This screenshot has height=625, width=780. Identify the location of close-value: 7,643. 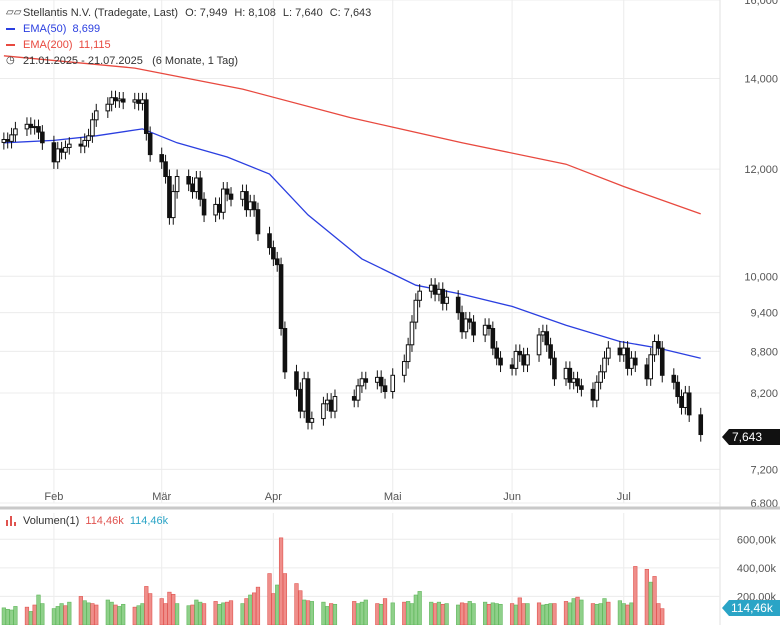
(357, 13).